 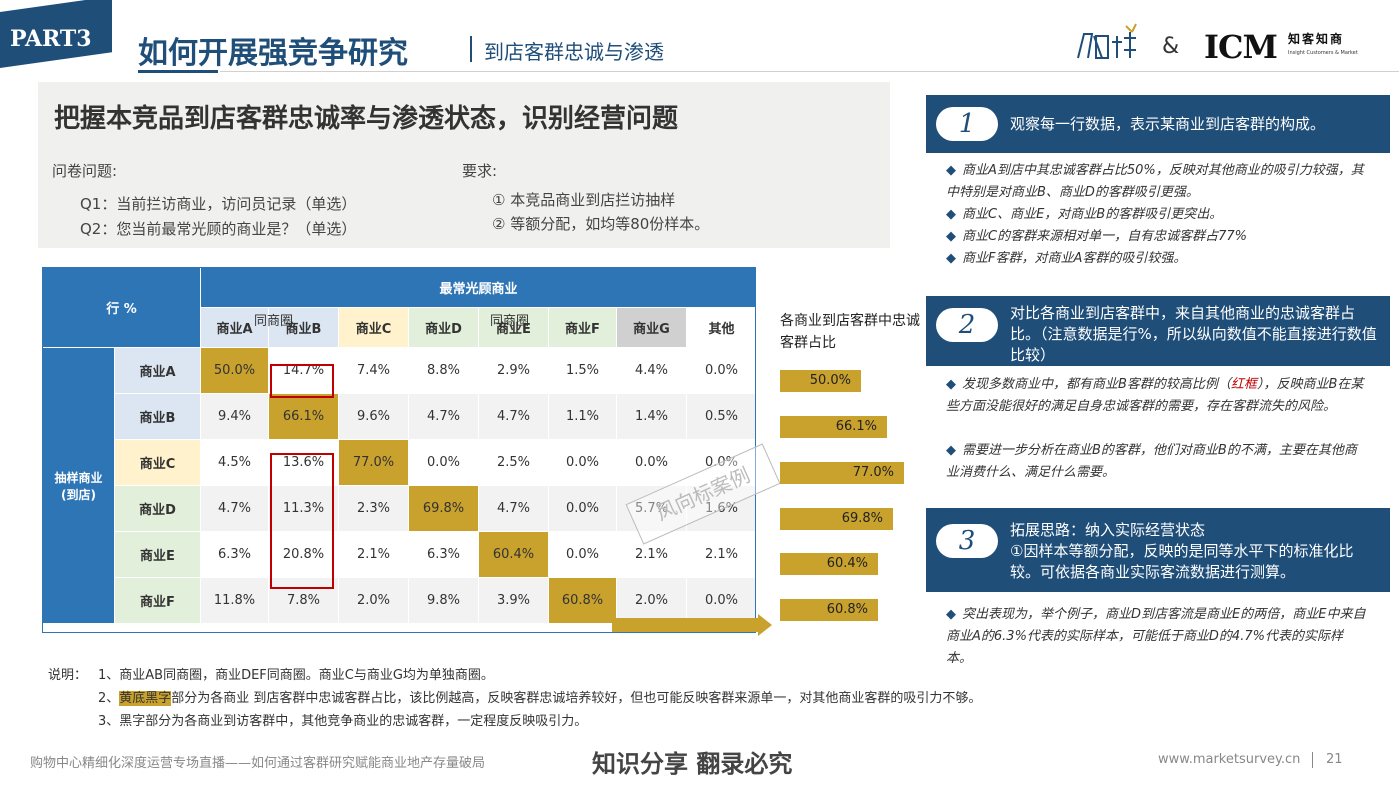 What do you see at coordinates (109, 698) in the screenshot?
I see `note-2-num: 2、` at bounding box center [109, 698].